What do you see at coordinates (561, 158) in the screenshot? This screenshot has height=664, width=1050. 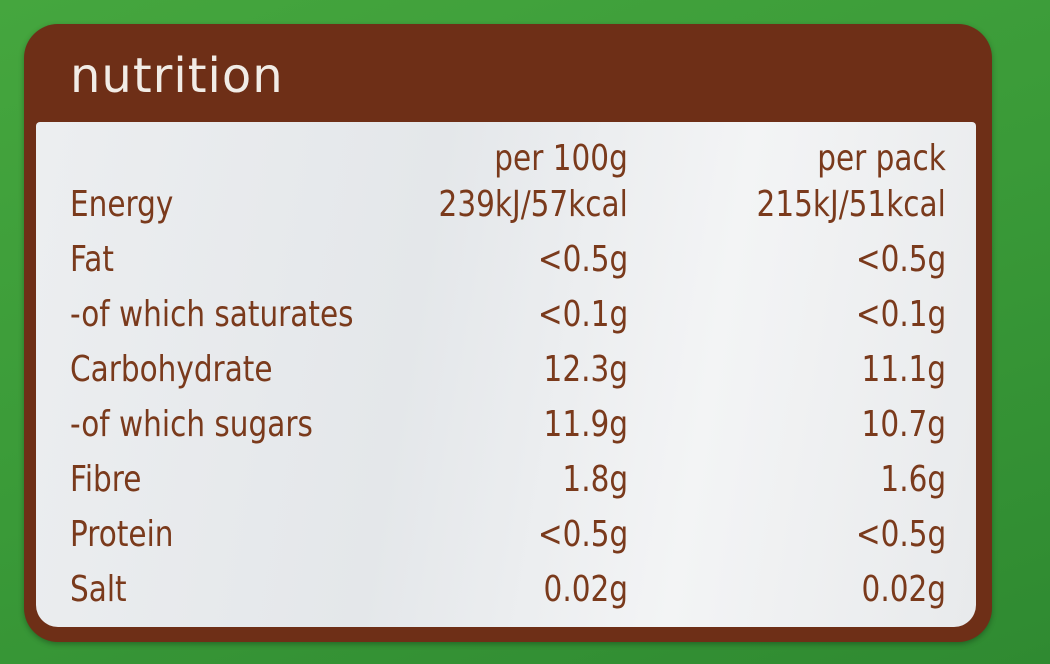 I see `column-header-per-100g: per 100g` at bounding box center [561, 158].